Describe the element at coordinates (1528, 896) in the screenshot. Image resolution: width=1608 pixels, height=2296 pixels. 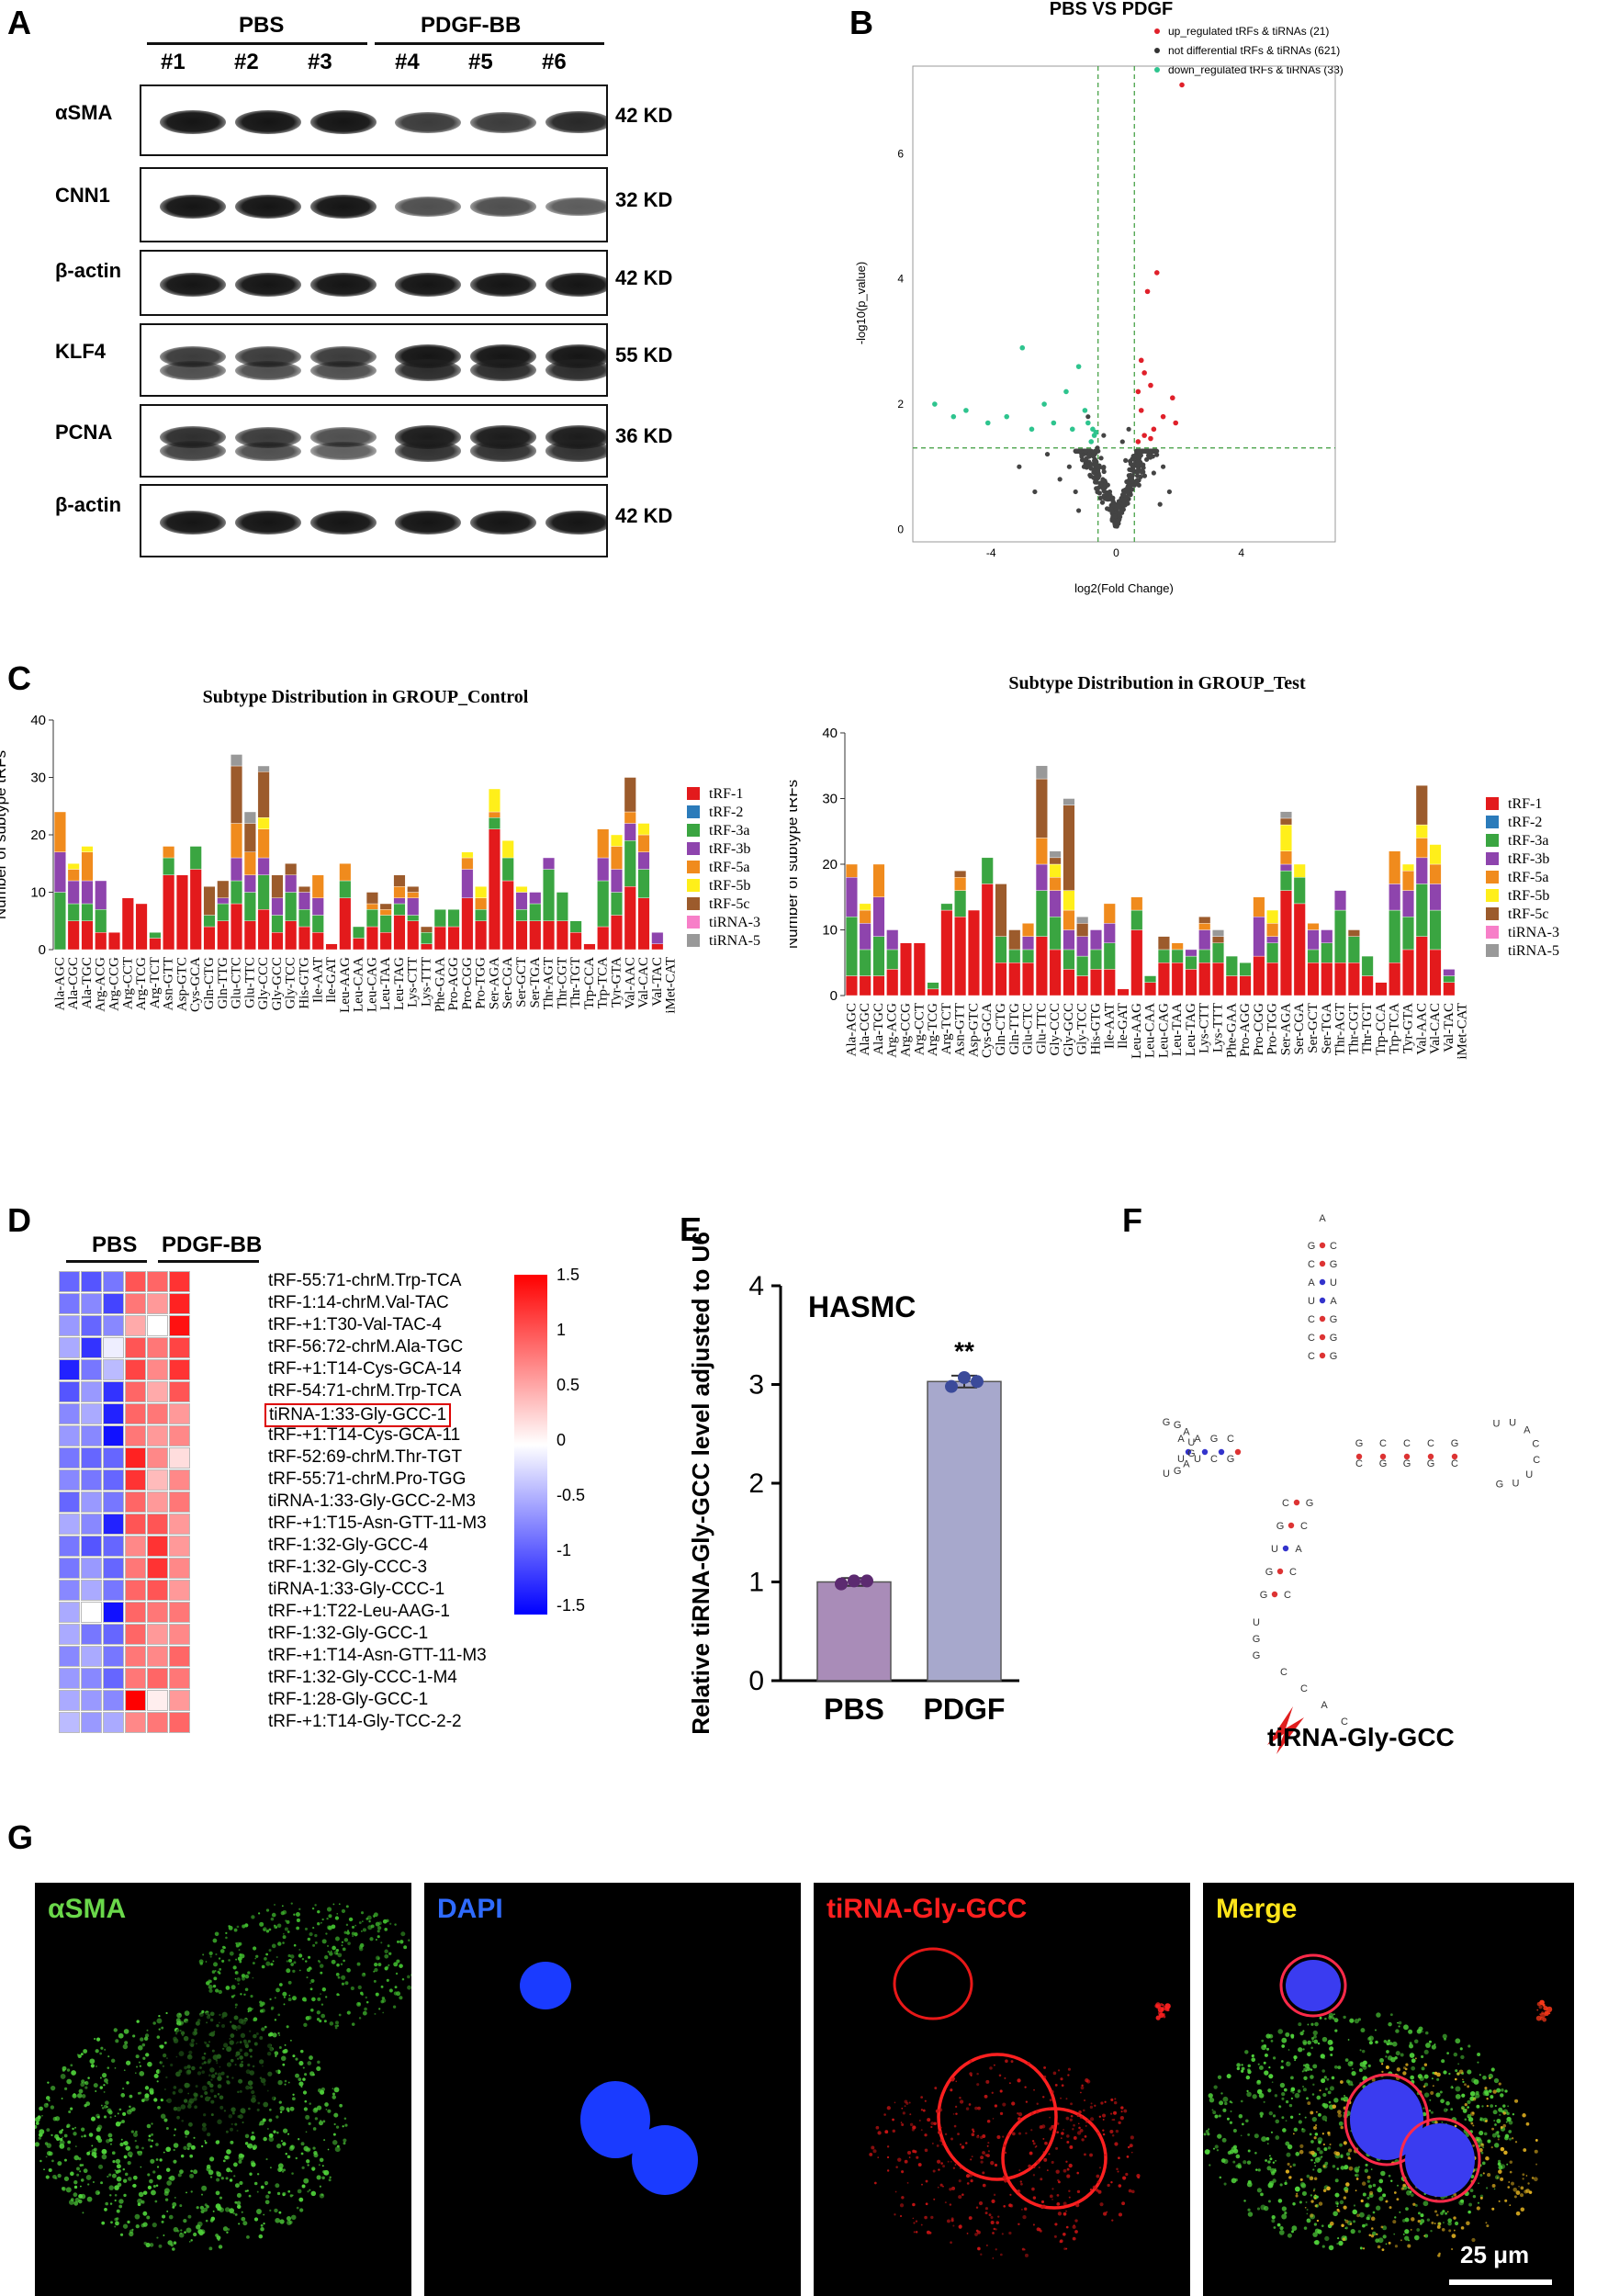
I see `legend-label: tRF-5b` at that location.